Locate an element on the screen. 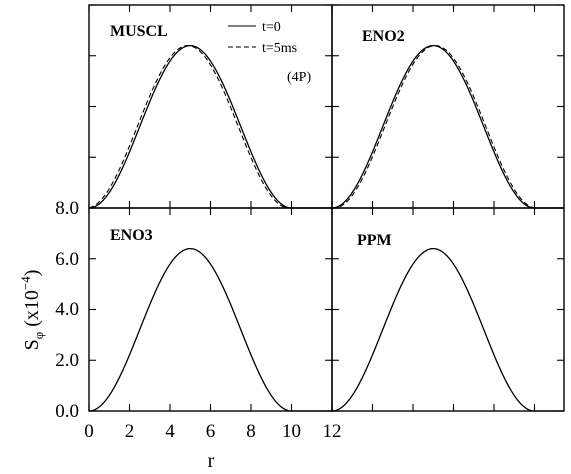  y-axis-unit-close: ) is located at coordinates (32, 273).